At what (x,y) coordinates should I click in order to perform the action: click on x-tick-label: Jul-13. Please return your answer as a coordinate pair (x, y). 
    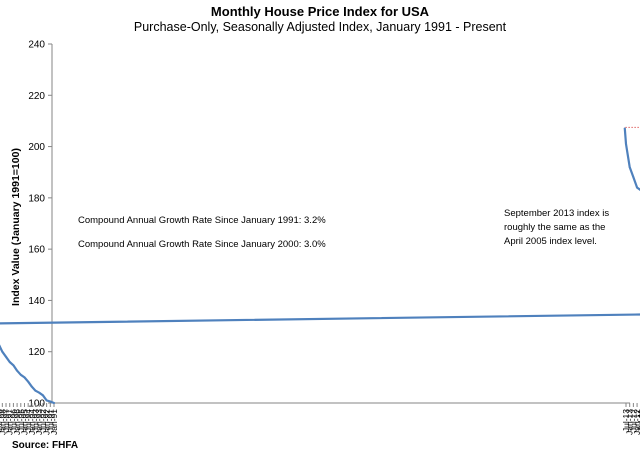
    Looking at the image, I should click on (626, 420).